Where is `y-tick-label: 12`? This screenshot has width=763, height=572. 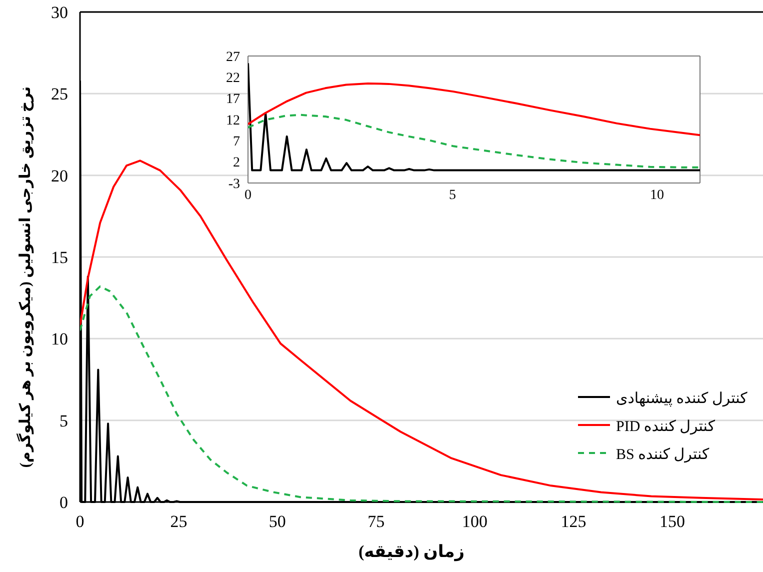 y-tick-label: 12 is located at coordinates (233, 120).